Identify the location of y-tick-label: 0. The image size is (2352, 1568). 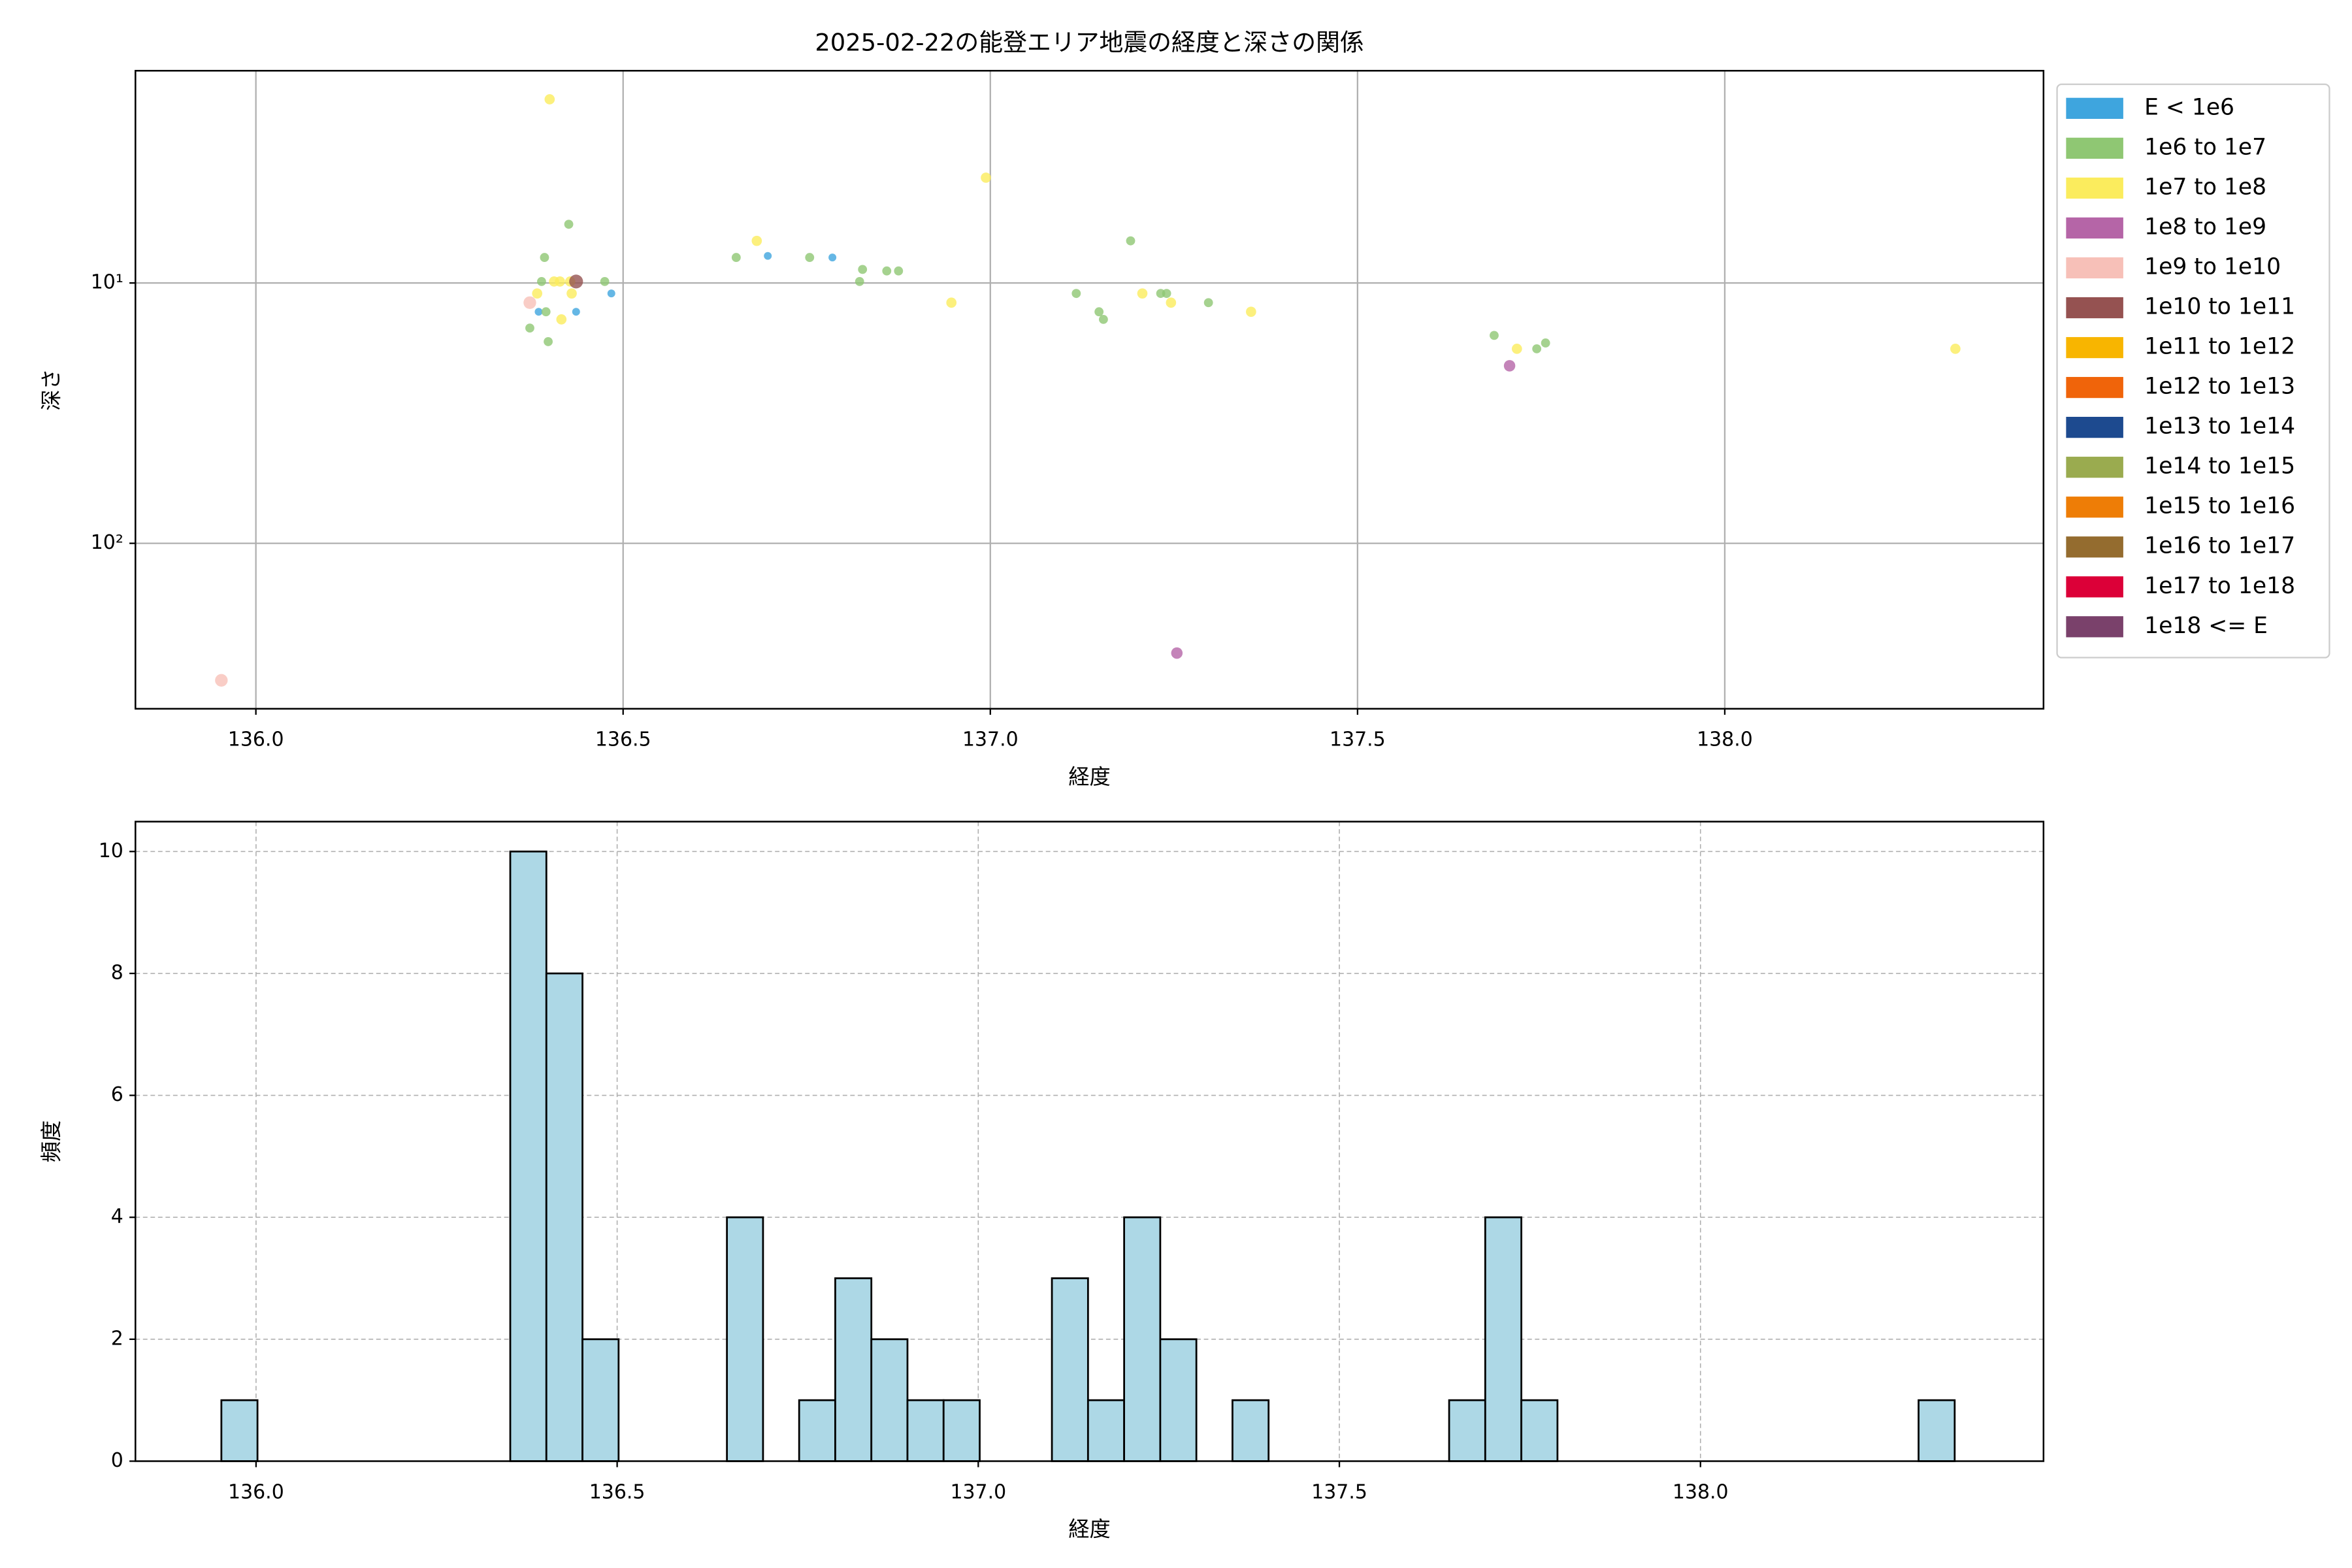
(117, 1460).